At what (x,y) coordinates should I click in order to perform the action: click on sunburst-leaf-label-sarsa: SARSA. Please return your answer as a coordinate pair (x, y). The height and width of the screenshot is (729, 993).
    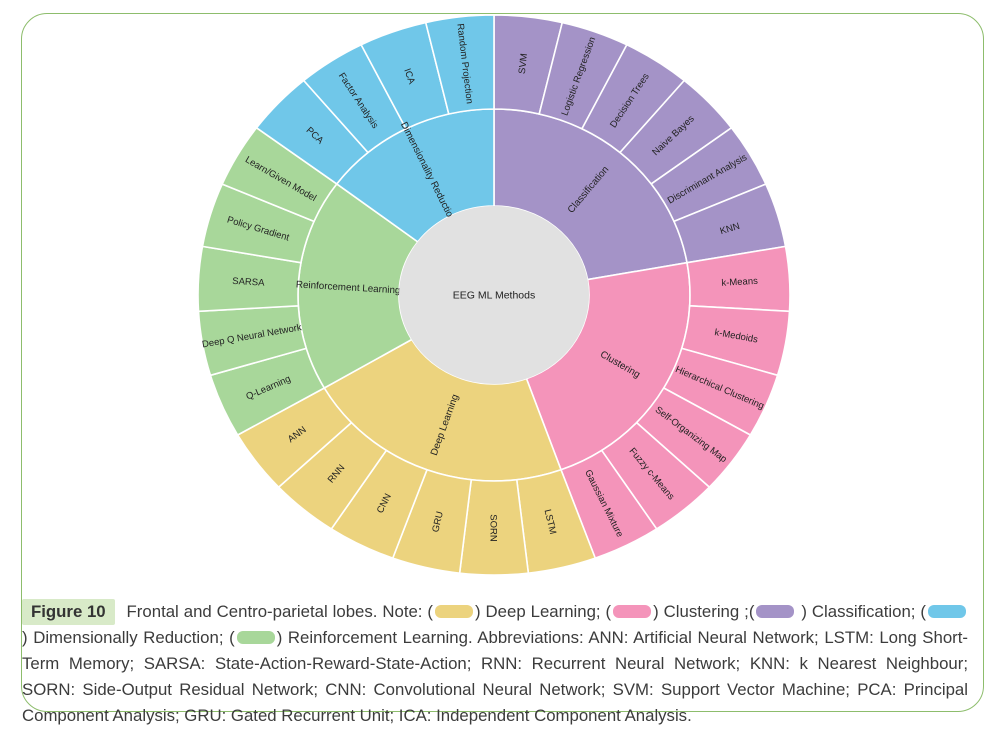
    Looking at the image, I should click on (248, 282).